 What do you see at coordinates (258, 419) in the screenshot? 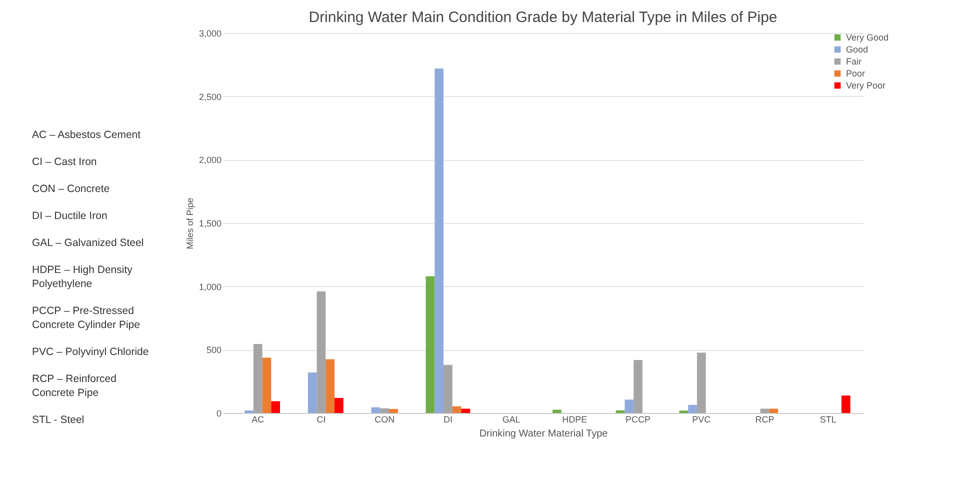
I see `x-tick-label: AC` at bounding box center [258, 419].